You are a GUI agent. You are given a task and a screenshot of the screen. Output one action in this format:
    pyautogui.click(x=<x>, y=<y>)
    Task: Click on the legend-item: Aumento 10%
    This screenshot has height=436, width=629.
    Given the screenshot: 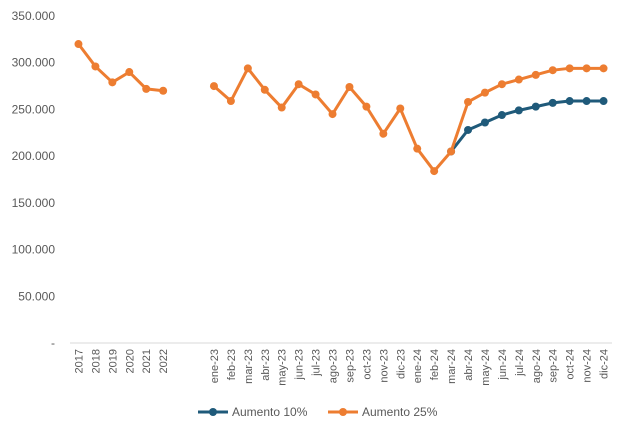 What is the action you would take?
    pyautogui.click(x=253, y=412)
    